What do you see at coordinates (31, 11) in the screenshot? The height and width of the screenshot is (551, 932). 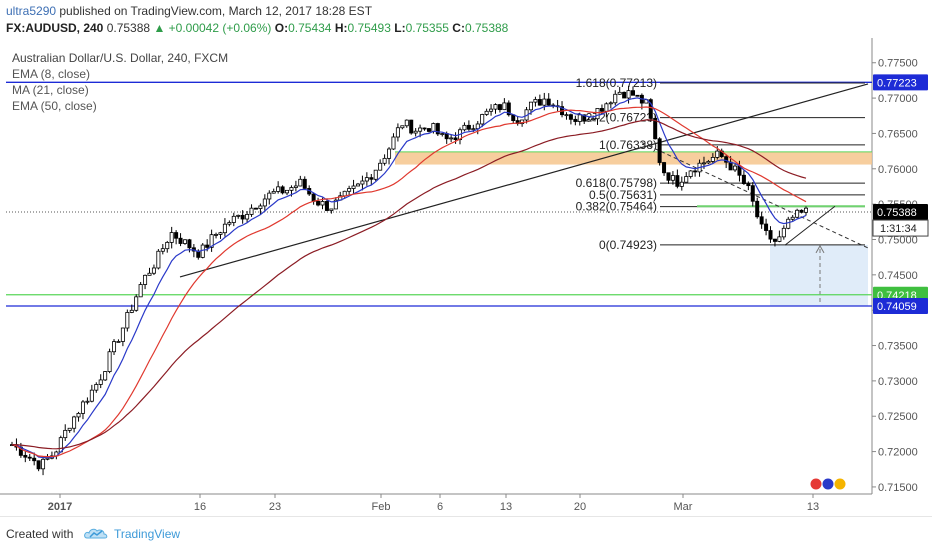 I see `author-link: ultra5290` at bounding box center [31, 11].